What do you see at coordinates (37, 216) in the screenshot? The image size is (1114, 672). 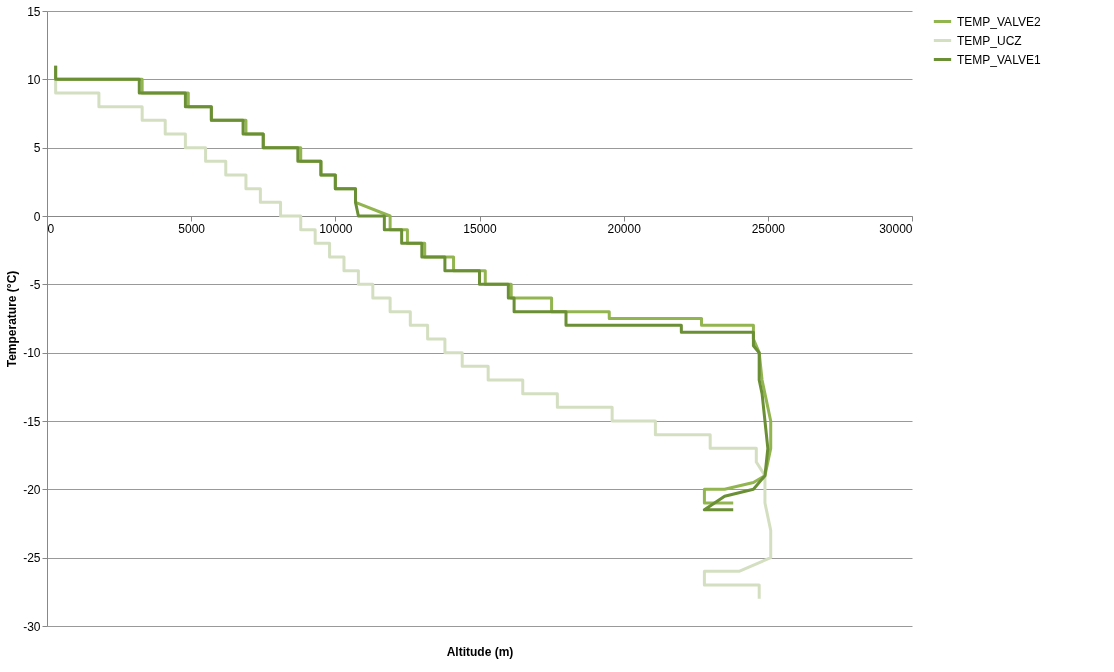 I see `y-tick-label: 0` at bounding box center [37, 216].